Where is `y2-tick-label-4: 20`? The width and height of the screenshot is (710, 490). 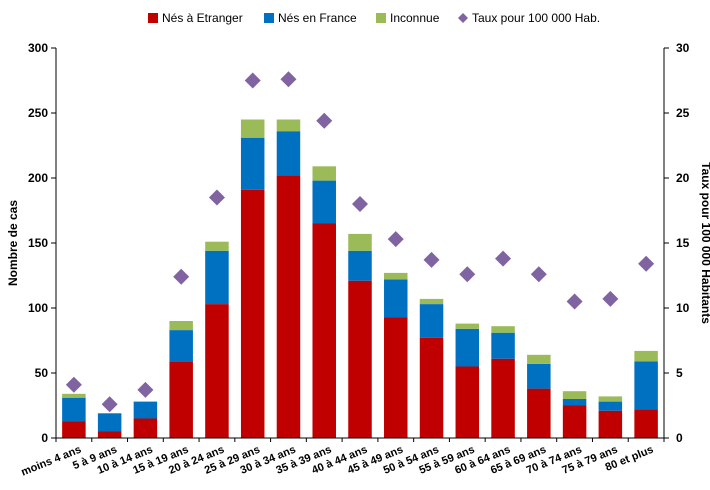 y2-tick-label-4: 20 is located at coordinates (683, 178).